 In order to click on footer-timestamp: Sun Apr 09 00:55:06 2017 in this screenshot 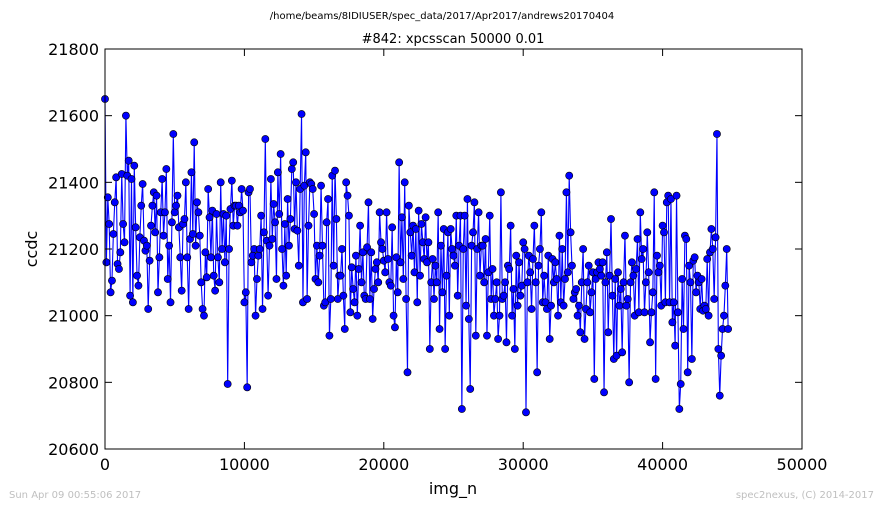, I will do `click(75, 495)`.